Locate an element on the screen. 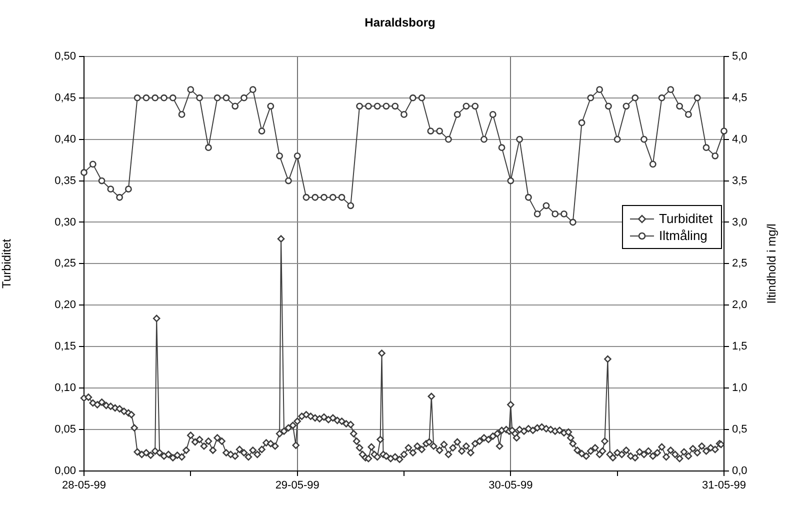 This screenshot has height=507, width=800. y-tick-label: 0,00 is located at coordinates (65, 471).